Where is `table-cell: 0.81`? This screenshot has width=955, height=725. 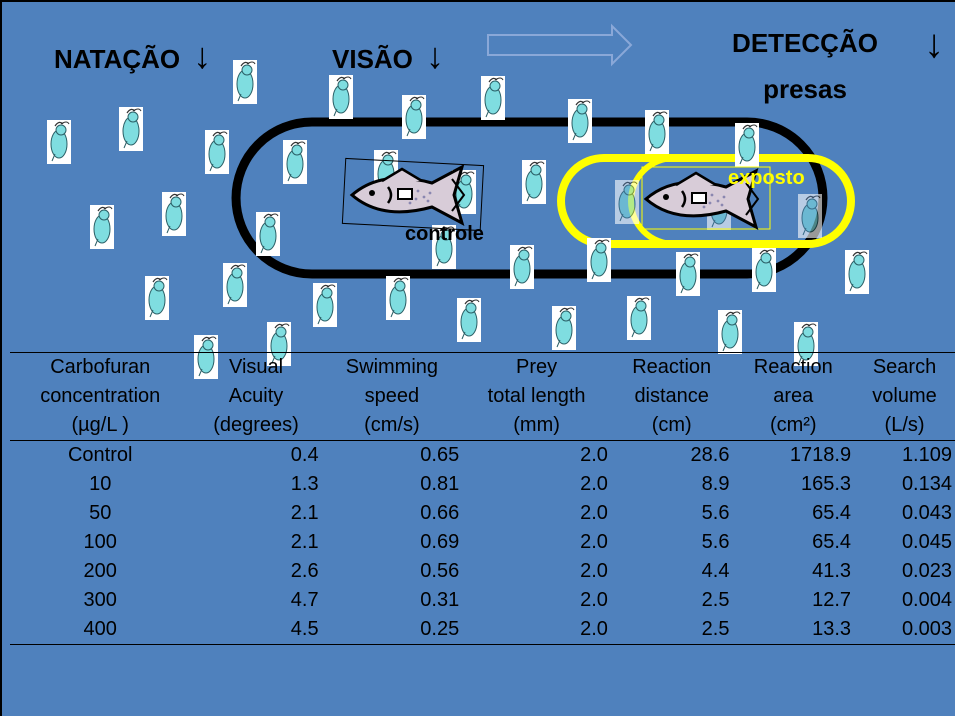
table-cell: 0.81 is located at coordinates (440, 484).